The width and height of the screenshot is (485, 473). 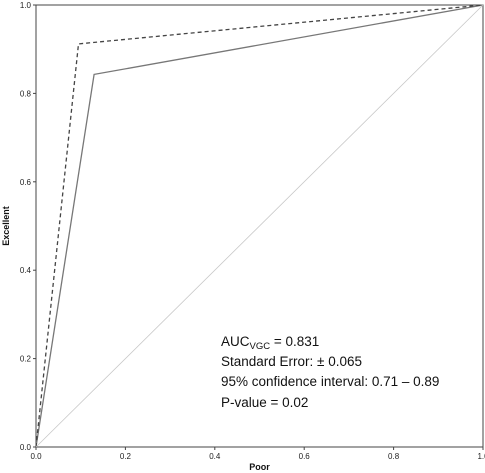 What do you see at coordinates (26, 93) in the screenshot?
I see `y-tick-label: 0.8` at bounding box center [26, 93].